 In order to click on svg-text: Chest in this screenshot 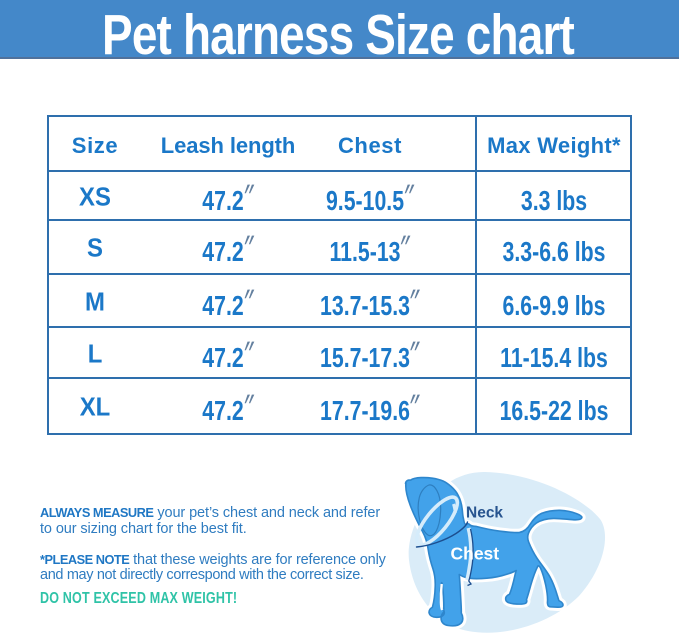, I will do `click(475, 554)`.